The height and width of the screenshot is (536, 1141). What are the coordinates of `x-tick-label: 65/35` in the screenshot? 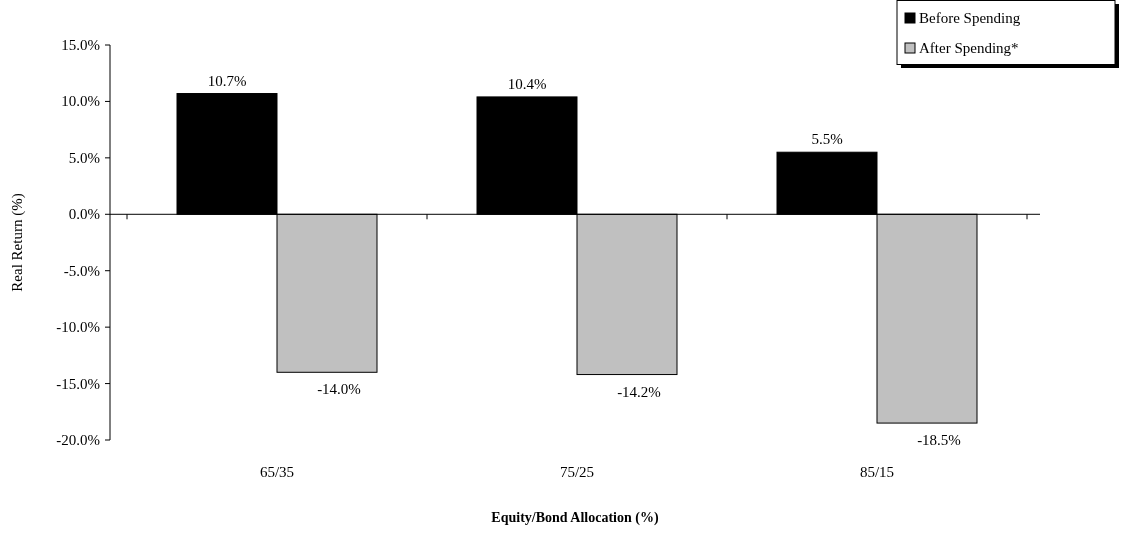 It's located at (277, 472).